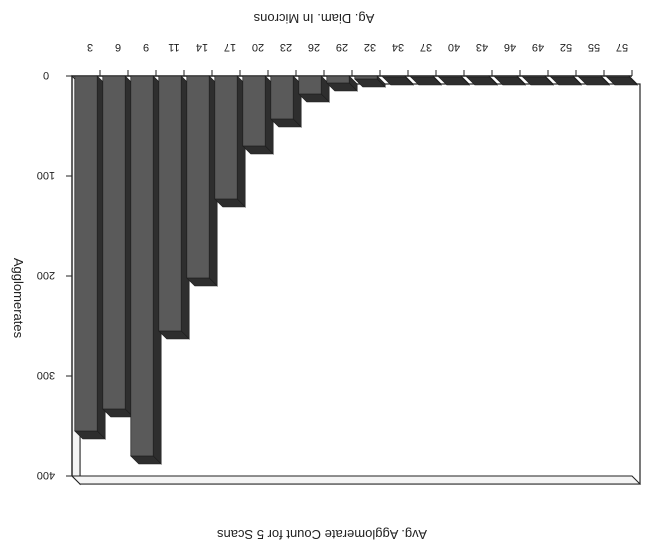  I want to click on category-tick-label: 43, so click(482, 47).